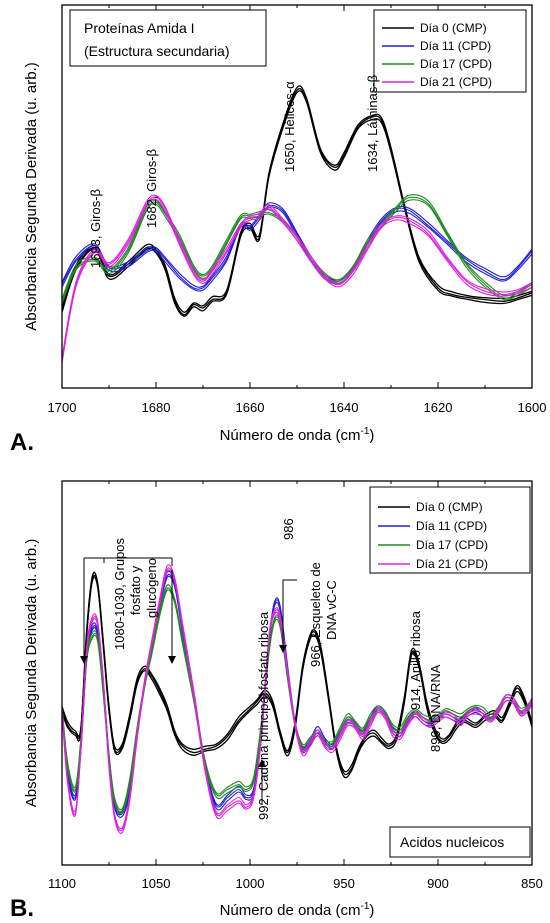  Describe the element at coordinates (344, 407) in the screenshot. I see `x-tick-label: 1640` at that location.